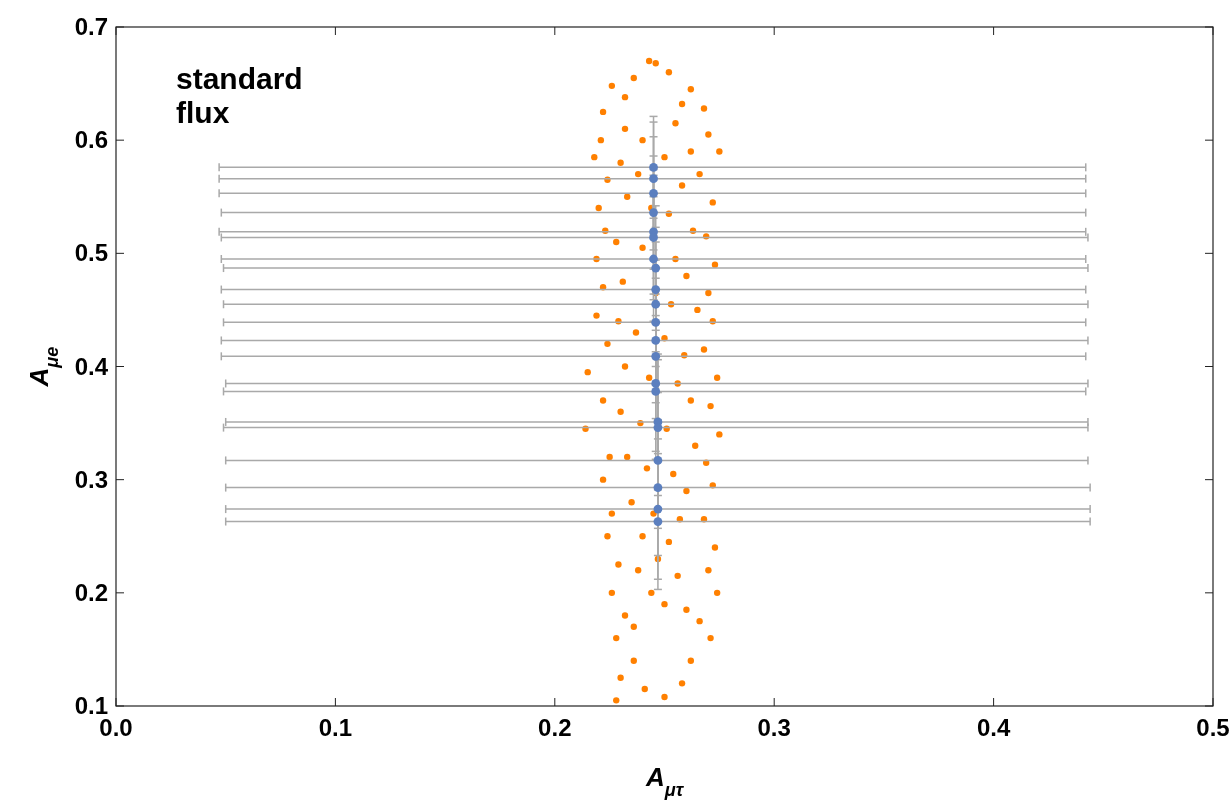 Image resolution: width=1231 pixels, height=800 pixels. What do you see at coordinates (335, 727) in the screenshot?
I see `x-tick-label: 0.1` at bounding box center [335, 727].